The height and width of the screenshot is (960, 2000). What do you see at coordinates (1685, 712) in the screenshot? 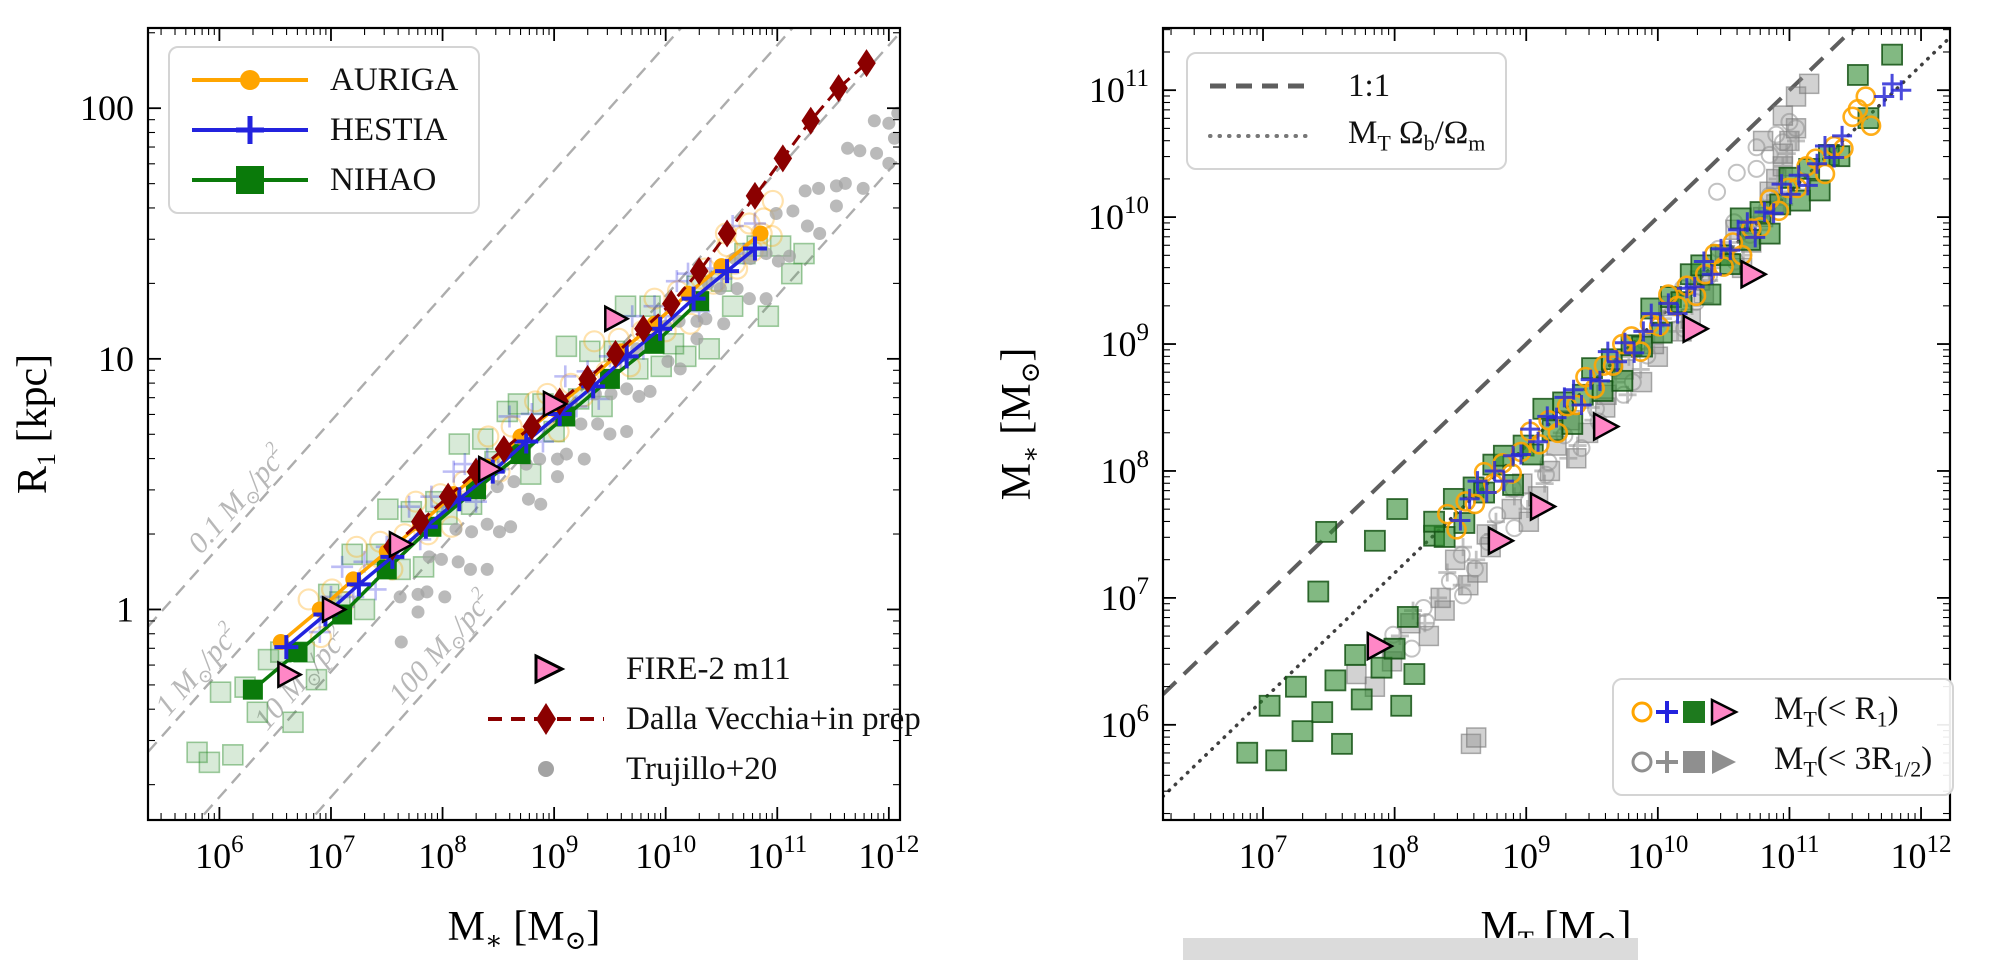
I see `legend-swatch-markers-colored` at bounding box center [1685, 712].